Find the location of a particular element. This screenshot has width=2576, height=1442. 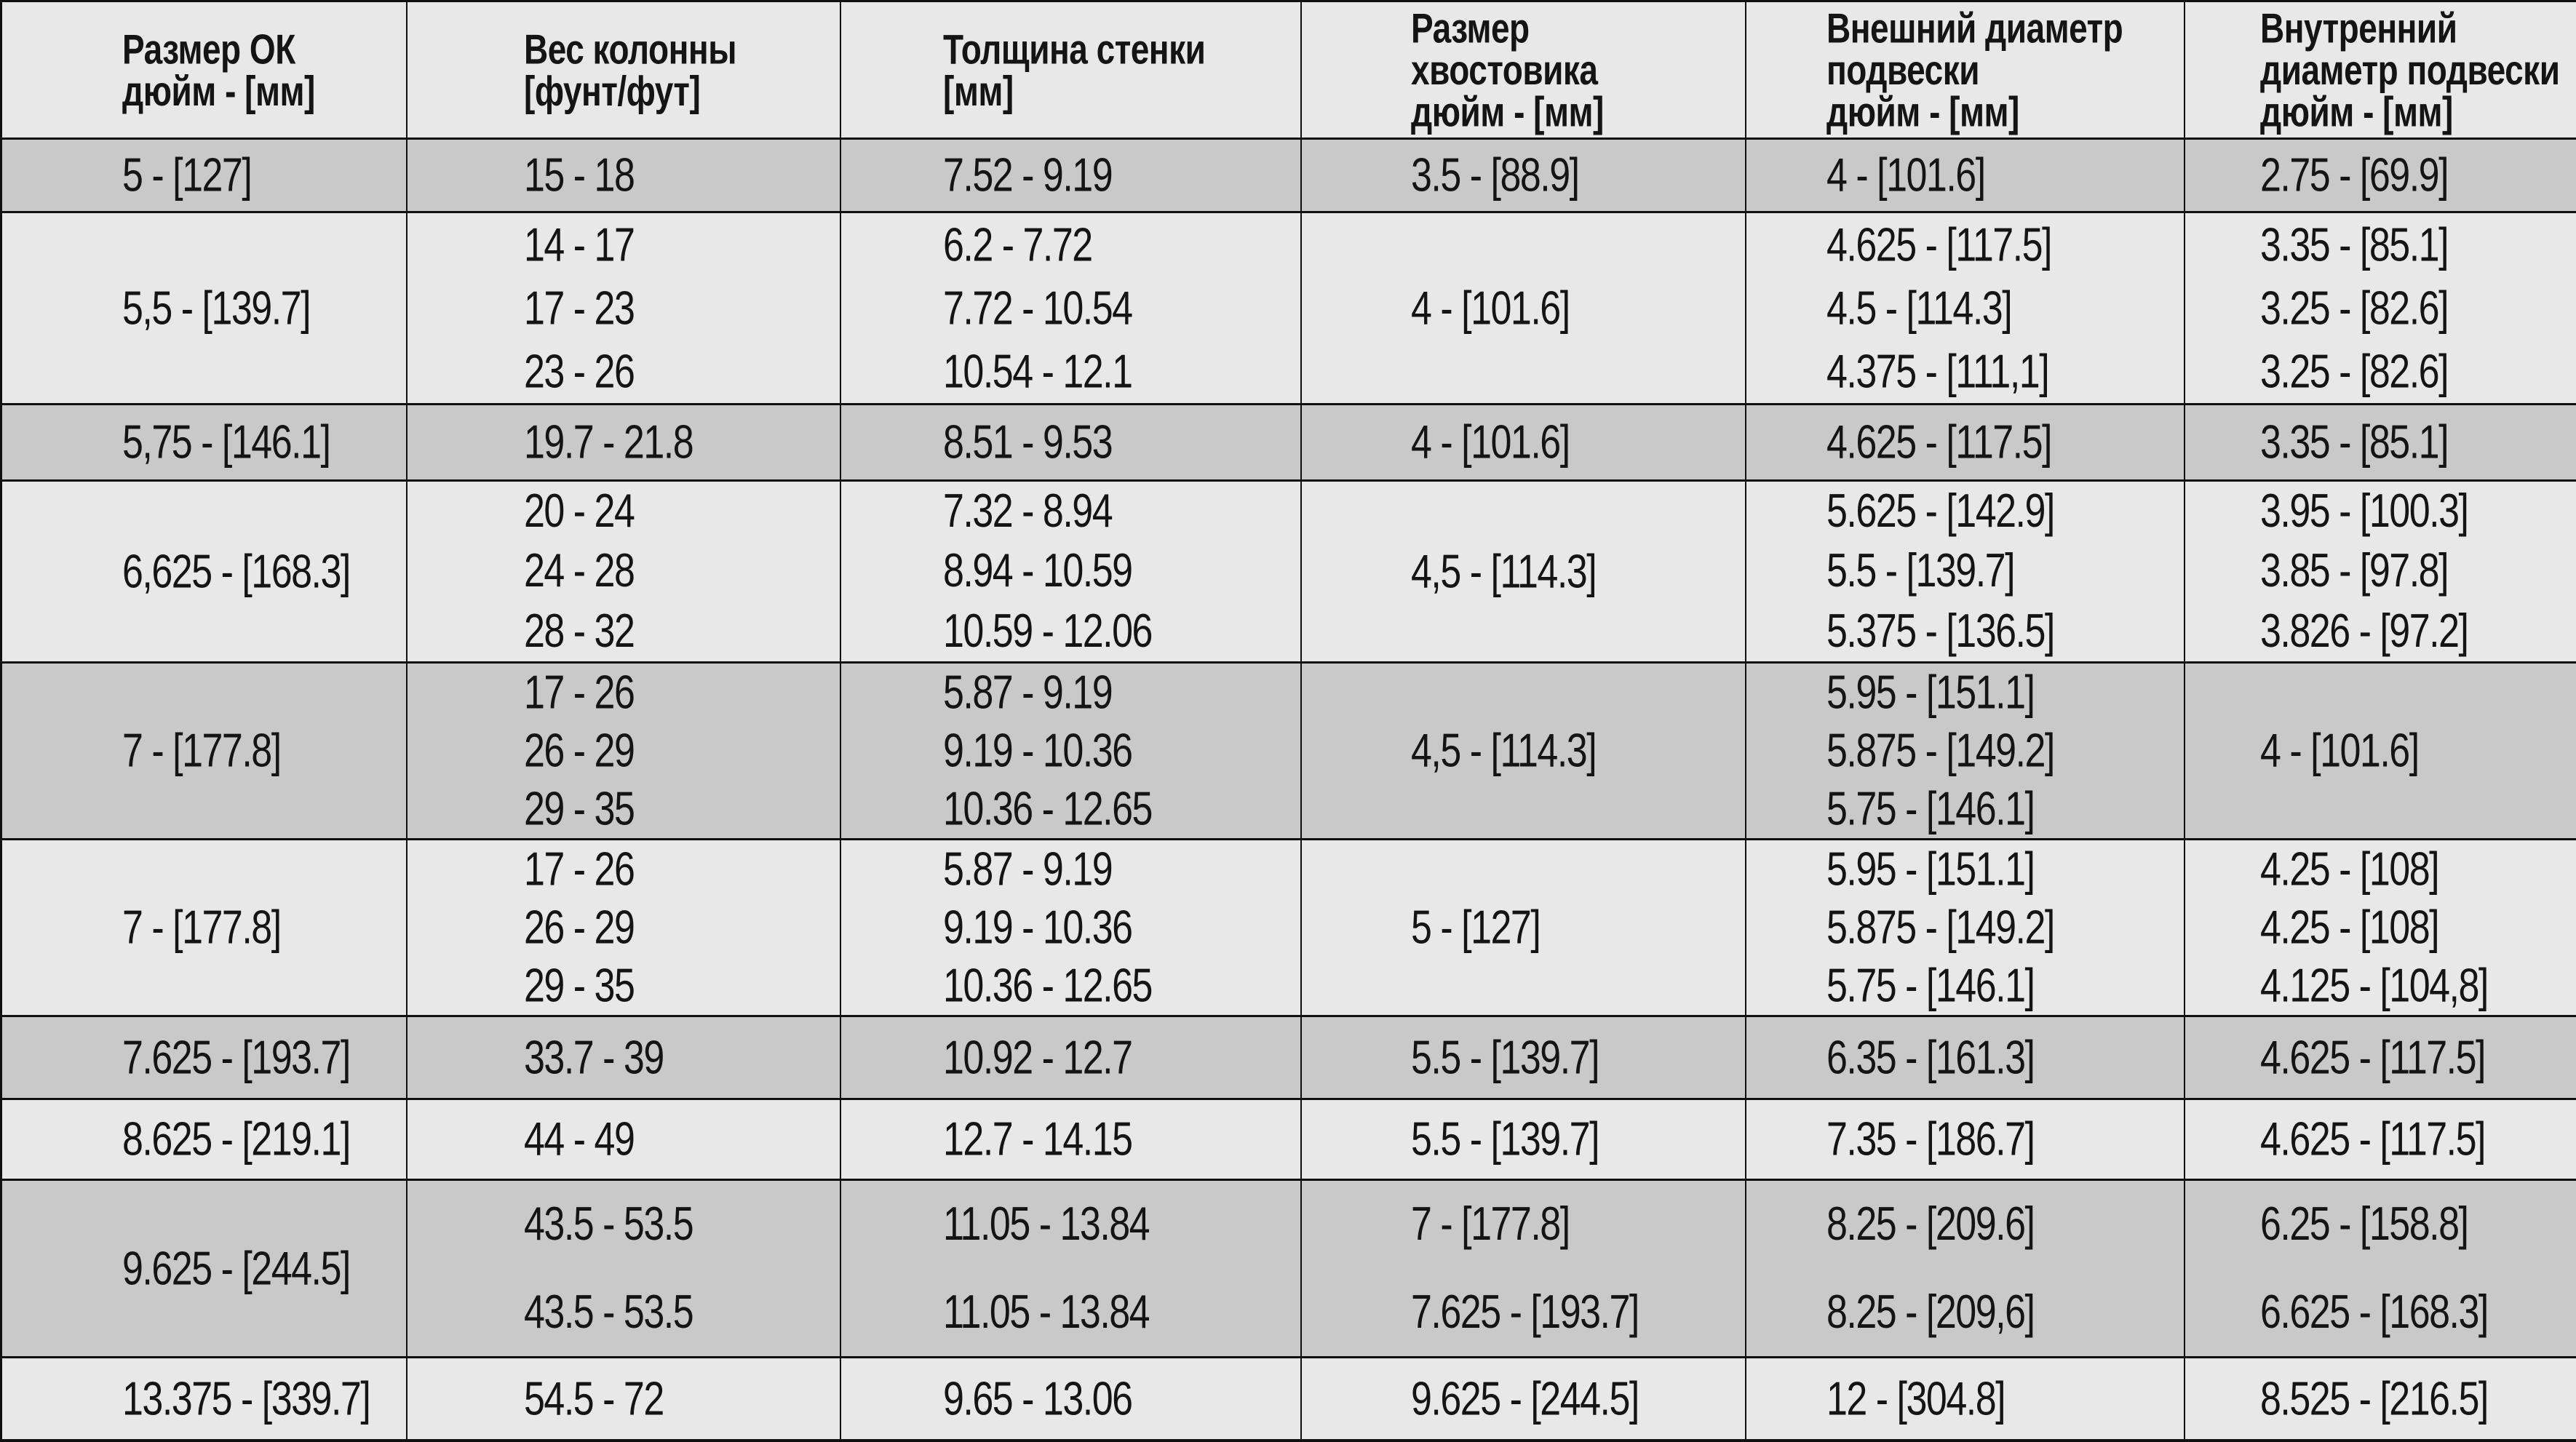

table-cell-r8c1: 8.625 - [219.1] is located at coordinates (204, 1141).